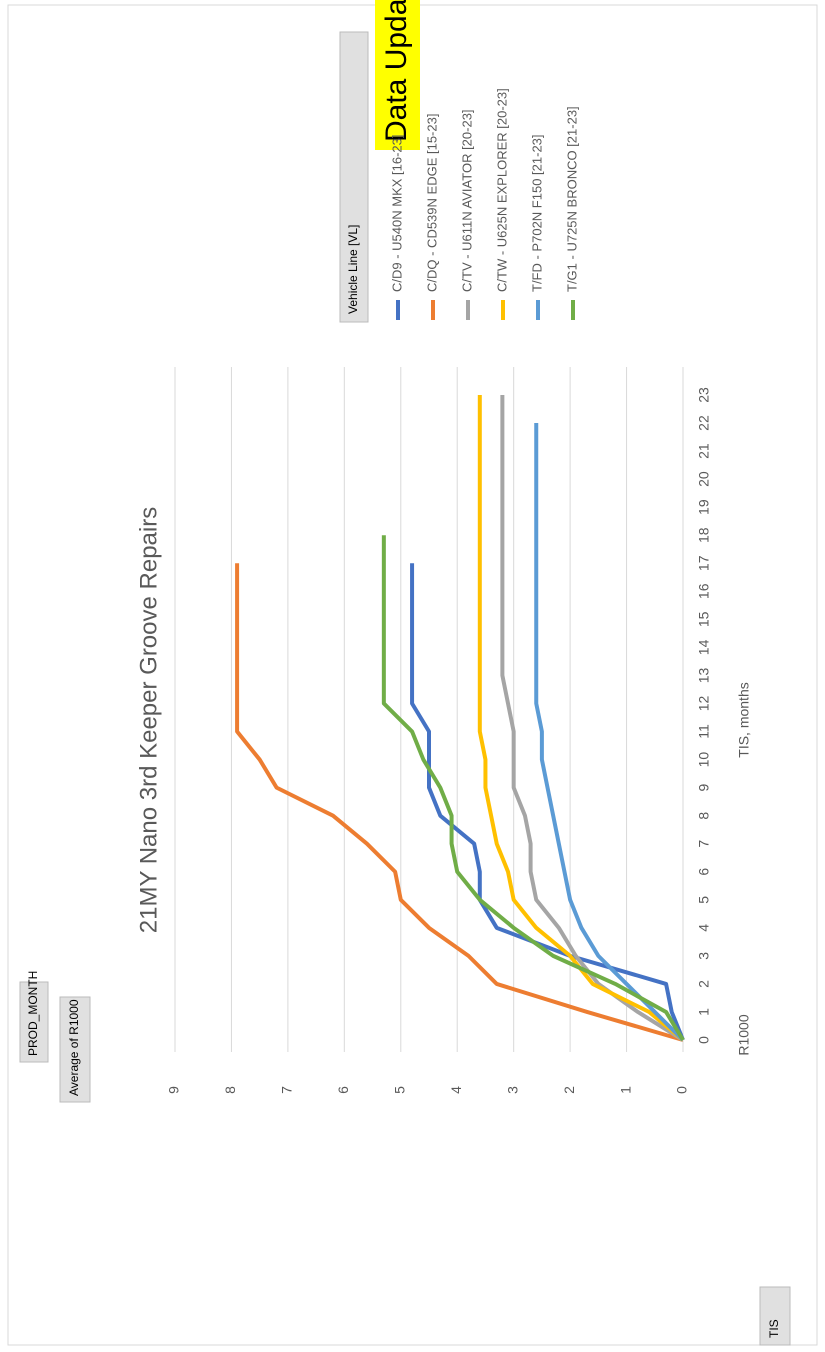 The image size is (825, 1352). I want to click on y-tick-label: 5, so click(399, 1090).